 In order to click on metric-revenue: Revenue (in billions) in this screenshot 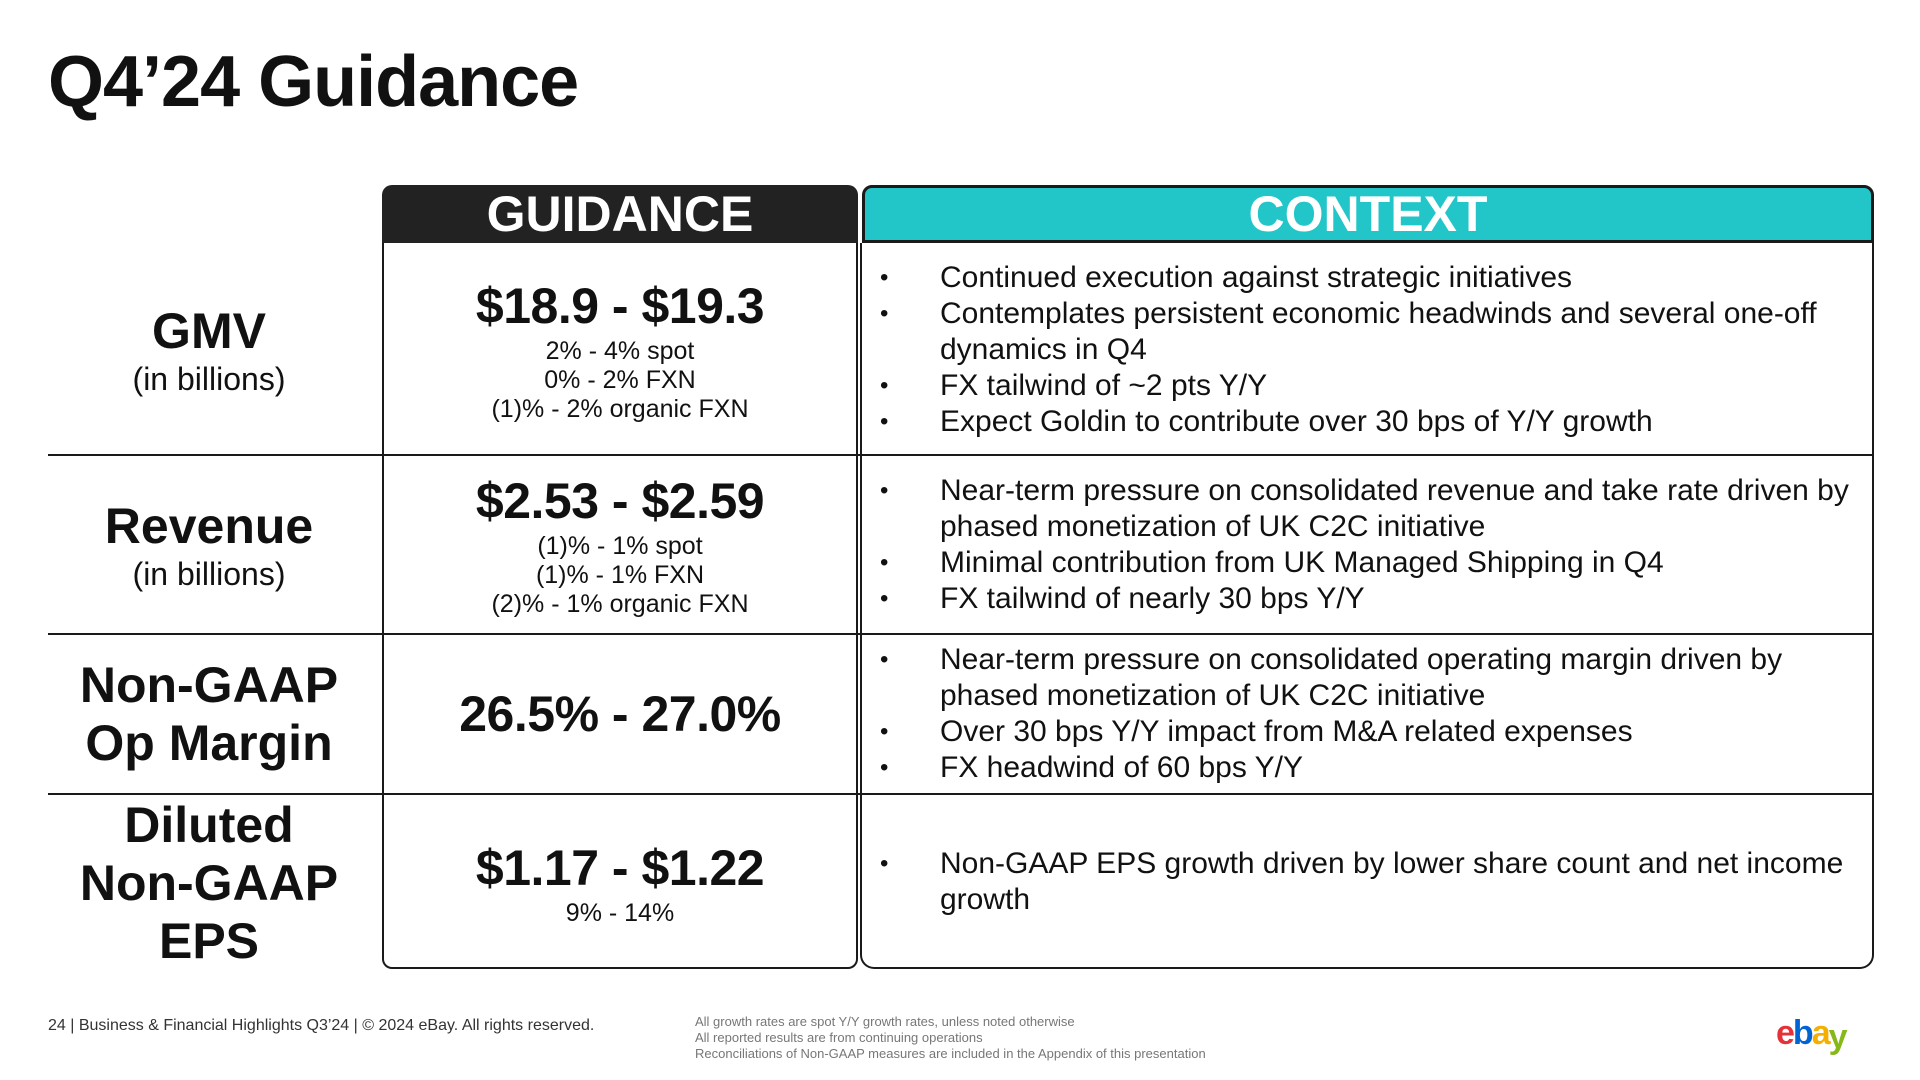, I will do `click(209, 544)`.